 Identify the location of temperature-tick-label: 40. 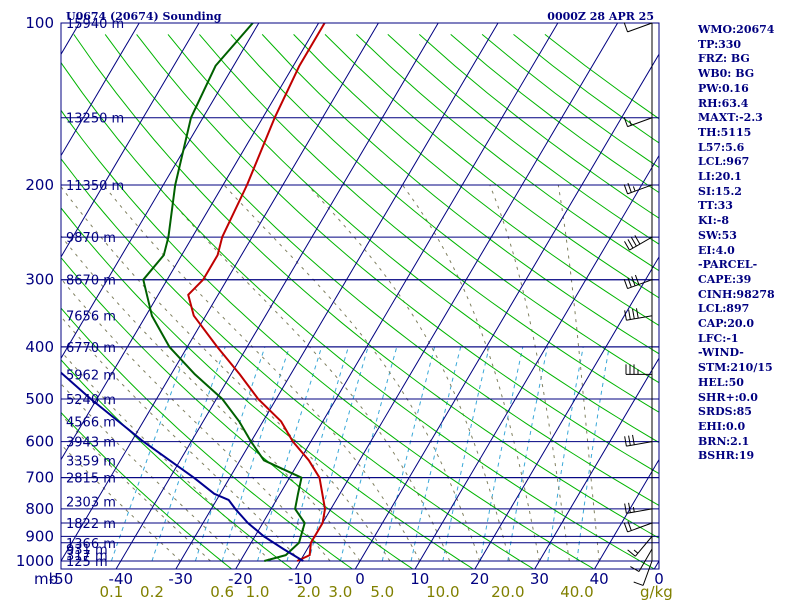
(599, 579).